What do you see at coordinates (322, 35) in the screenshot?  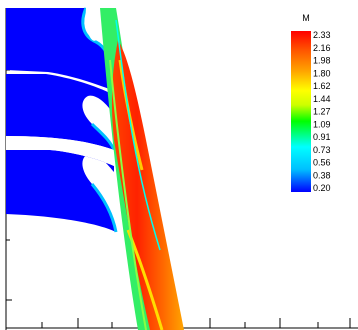 I see `colorbar-tick-label: 2.33` at bounding box center [322, 35].